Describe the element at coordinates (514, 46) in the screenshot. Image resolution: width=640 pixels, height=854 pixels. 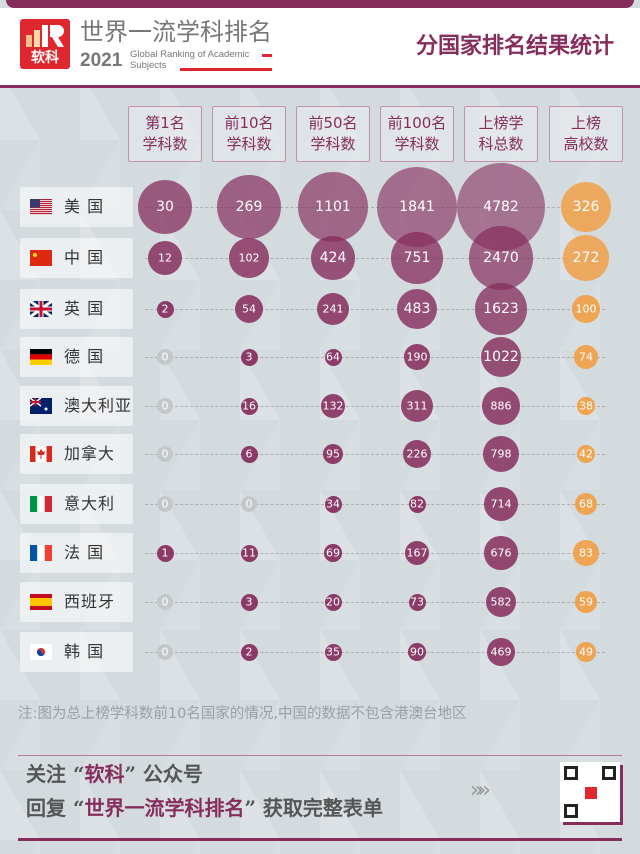
I see `page-title: 分国家排名结果统计` at that location.